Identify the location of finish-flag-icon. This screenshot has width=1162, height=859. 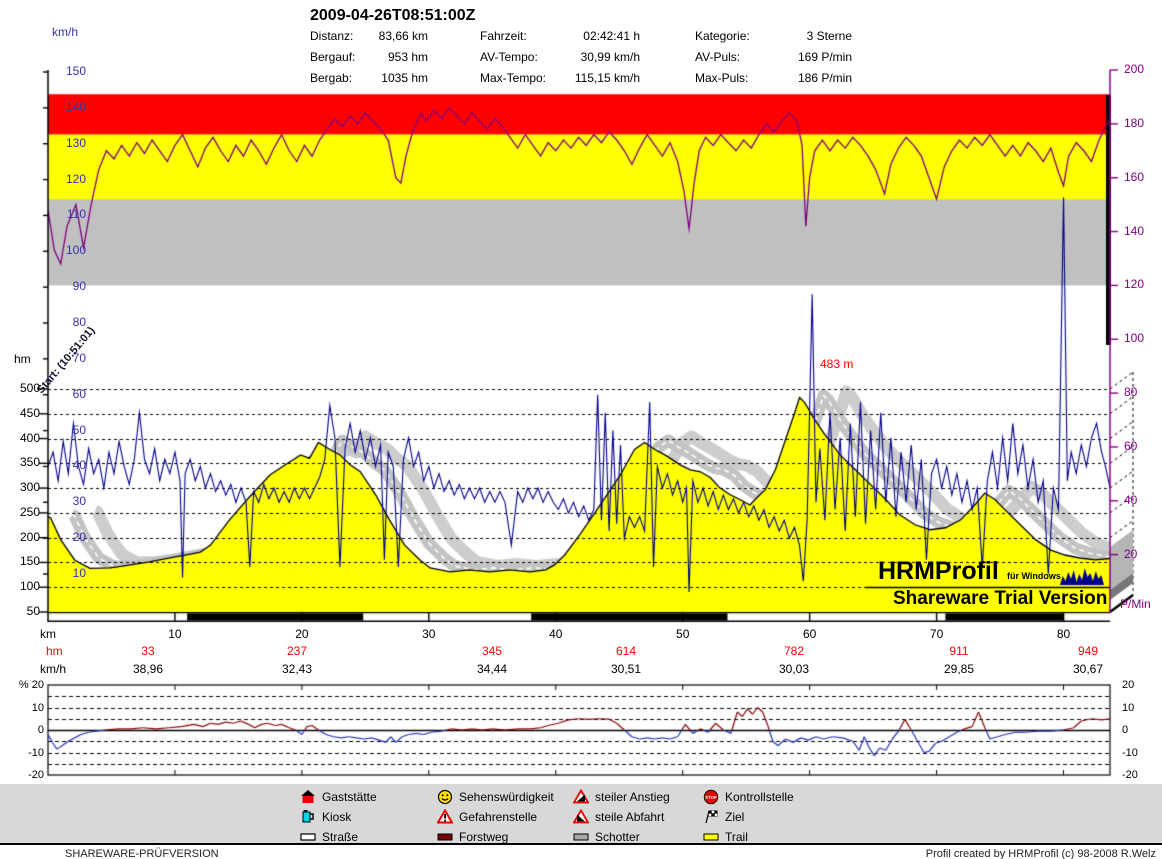
(711, 817).